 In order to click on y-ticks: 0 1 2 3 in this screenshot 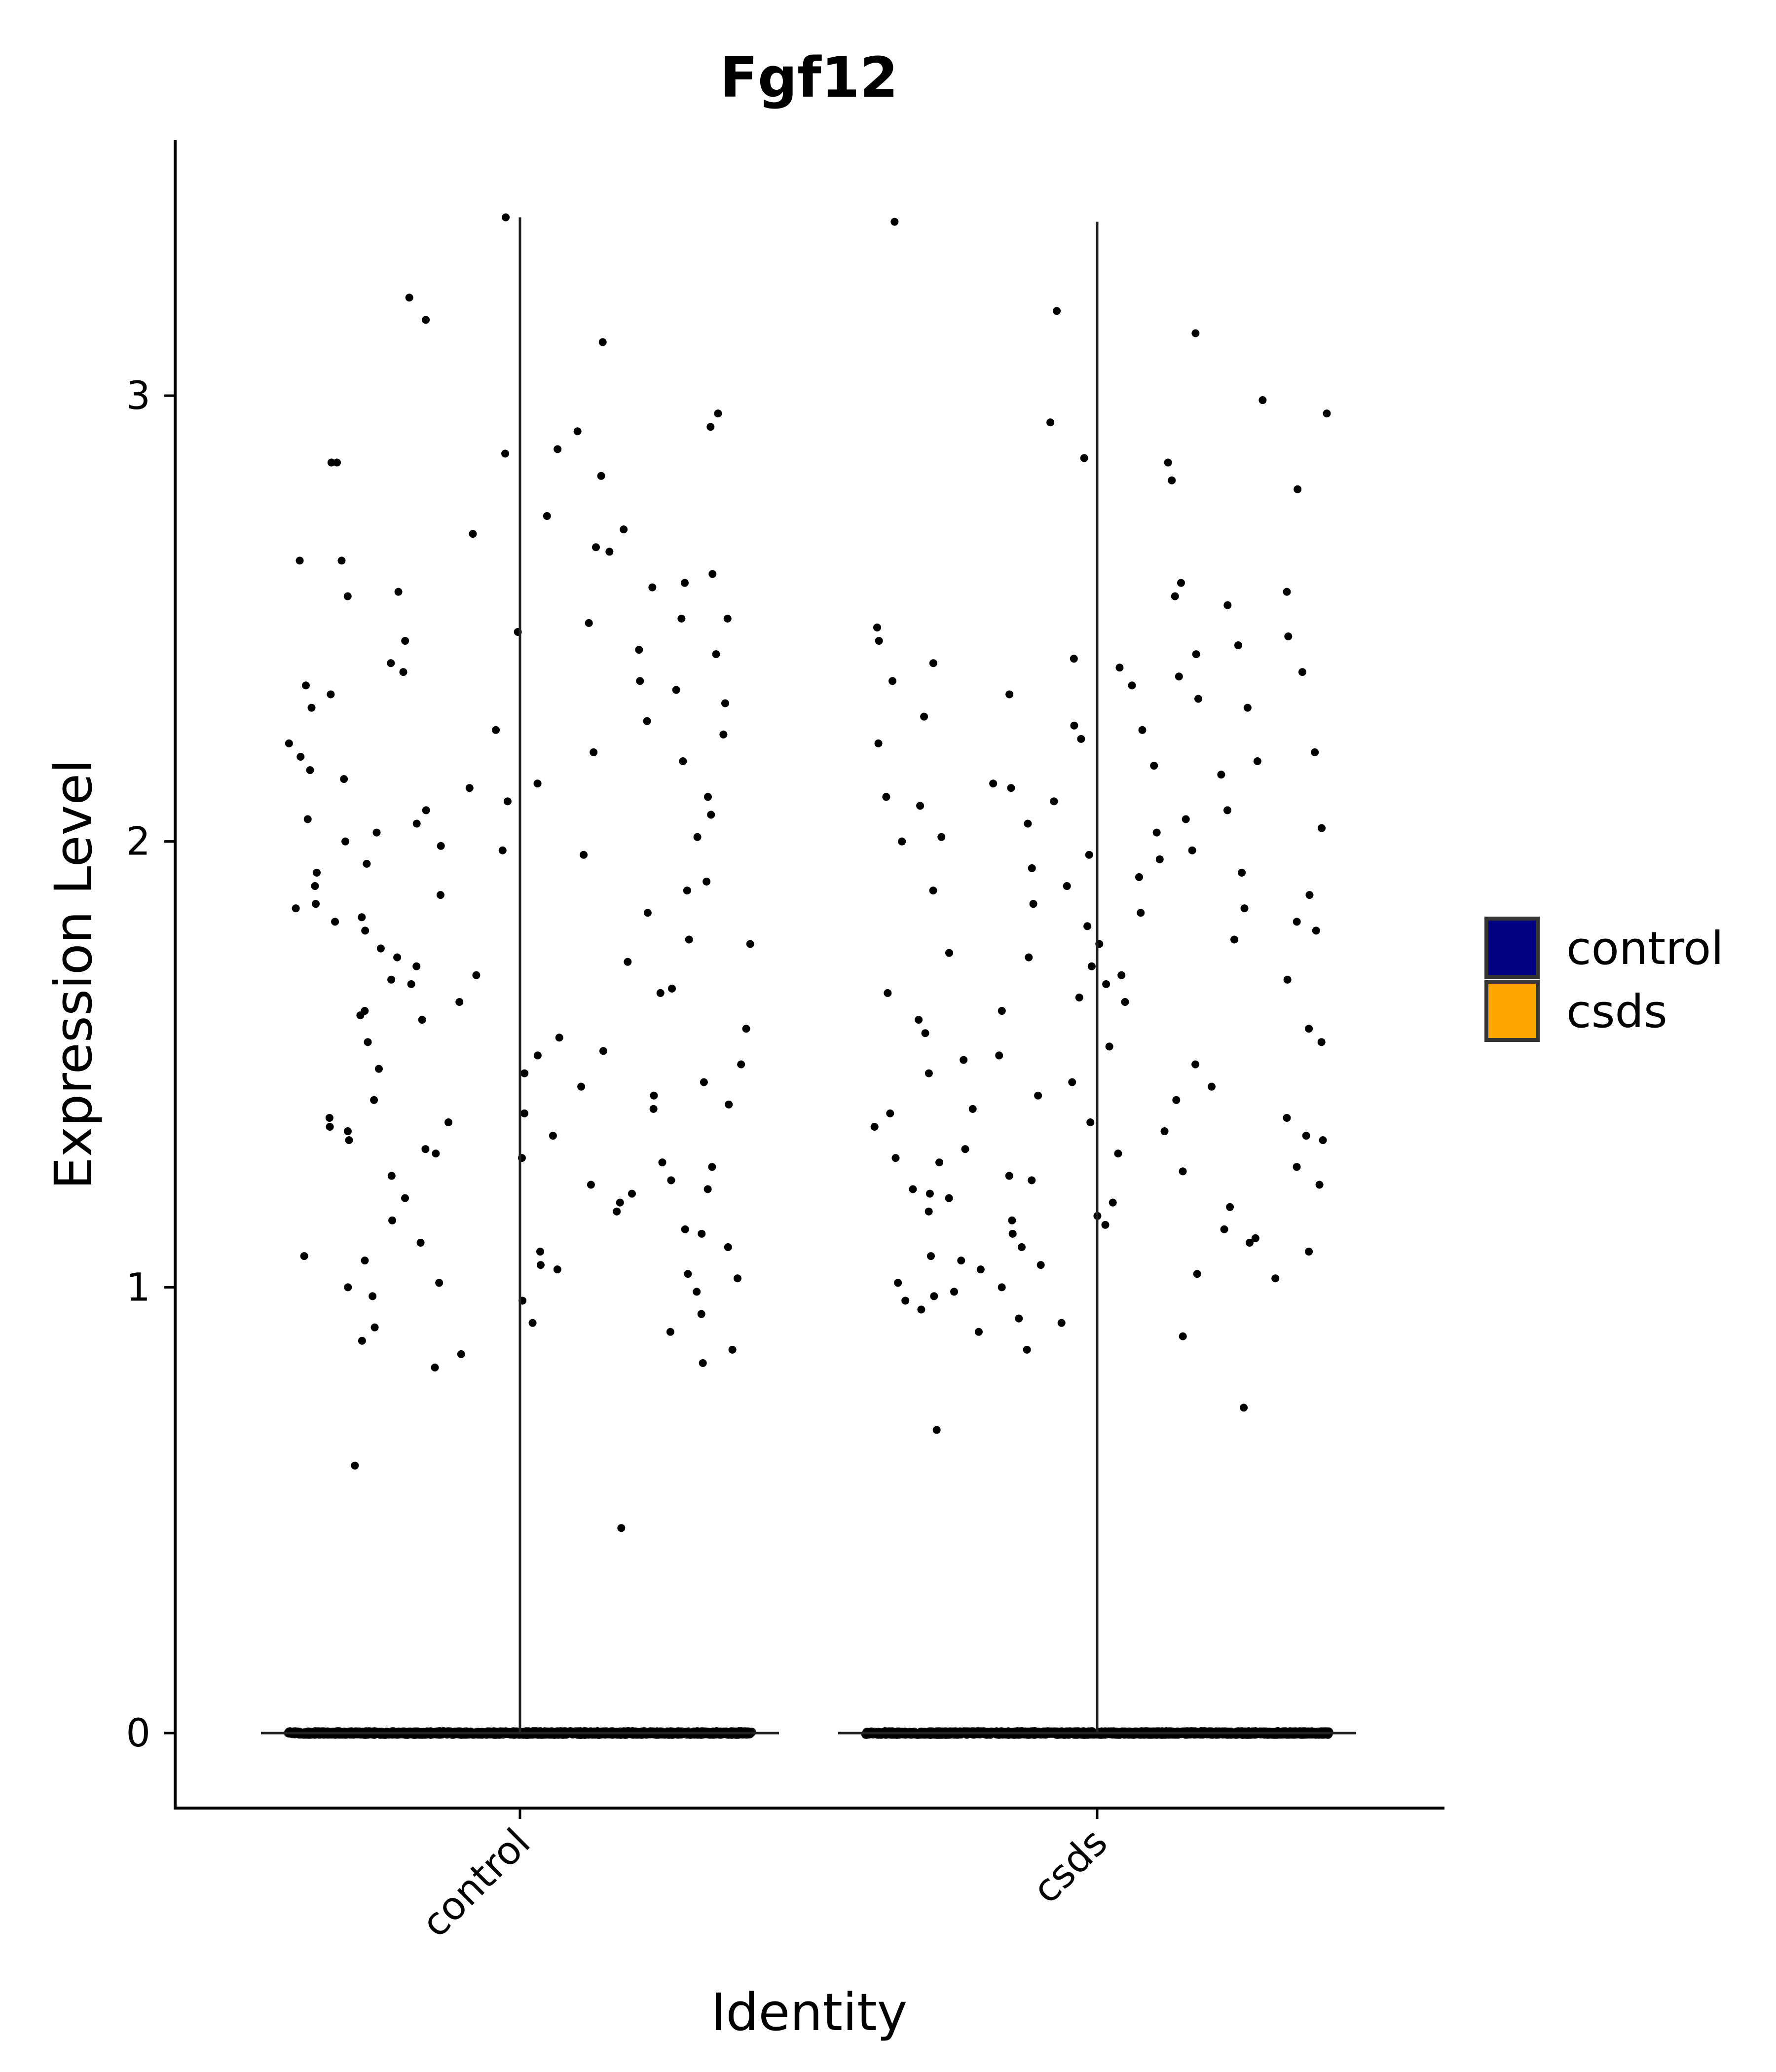, I will do `click(151, 1065)`.